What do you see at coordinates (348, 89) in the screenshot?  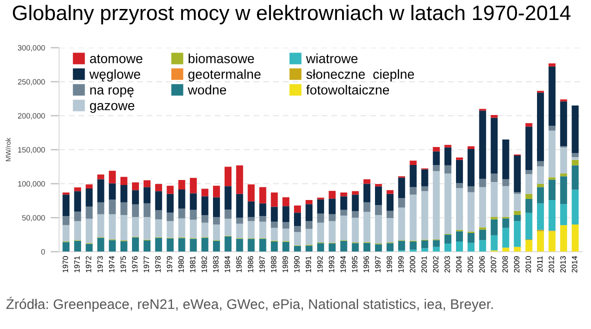 I see `legend-label: fotowoltaiczne` at bounding box center [348, 89].